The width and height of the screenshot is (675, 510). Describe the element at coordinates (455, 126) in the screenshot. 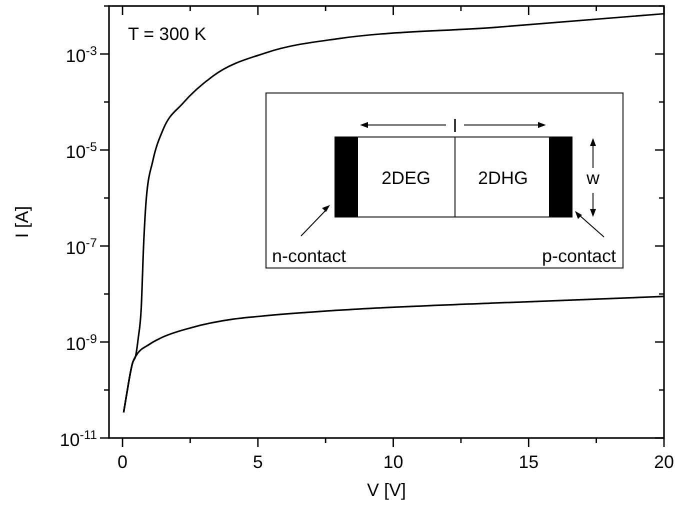

I see `annotation: l` at that location.